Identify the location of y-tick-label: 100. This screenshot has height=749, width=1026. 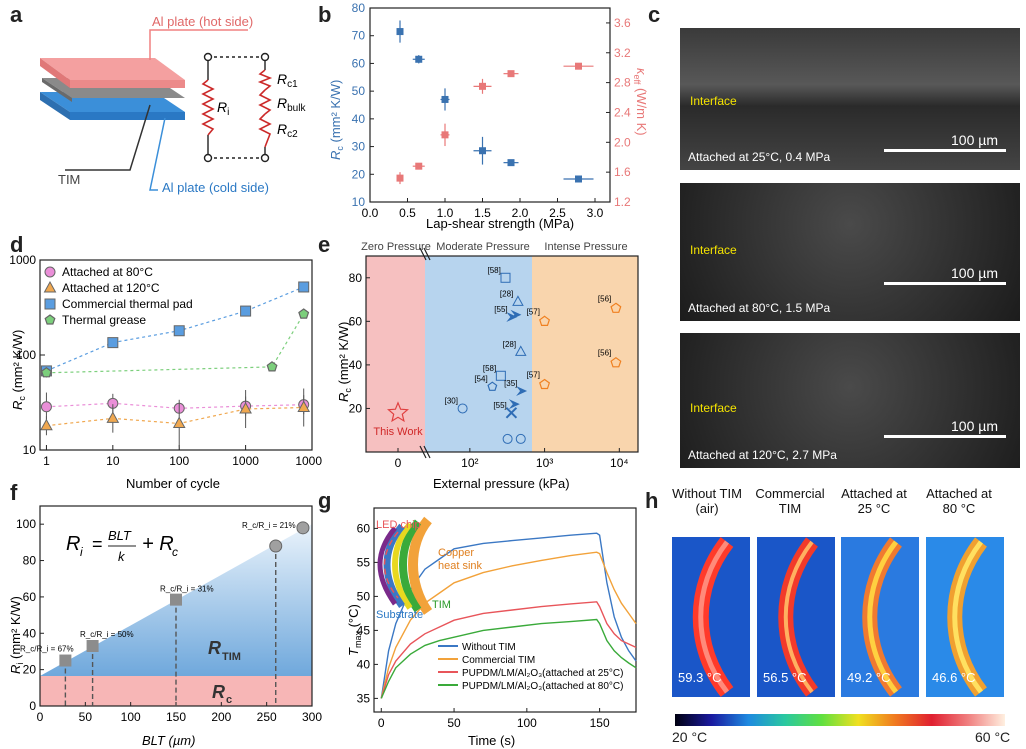
(26, 524).